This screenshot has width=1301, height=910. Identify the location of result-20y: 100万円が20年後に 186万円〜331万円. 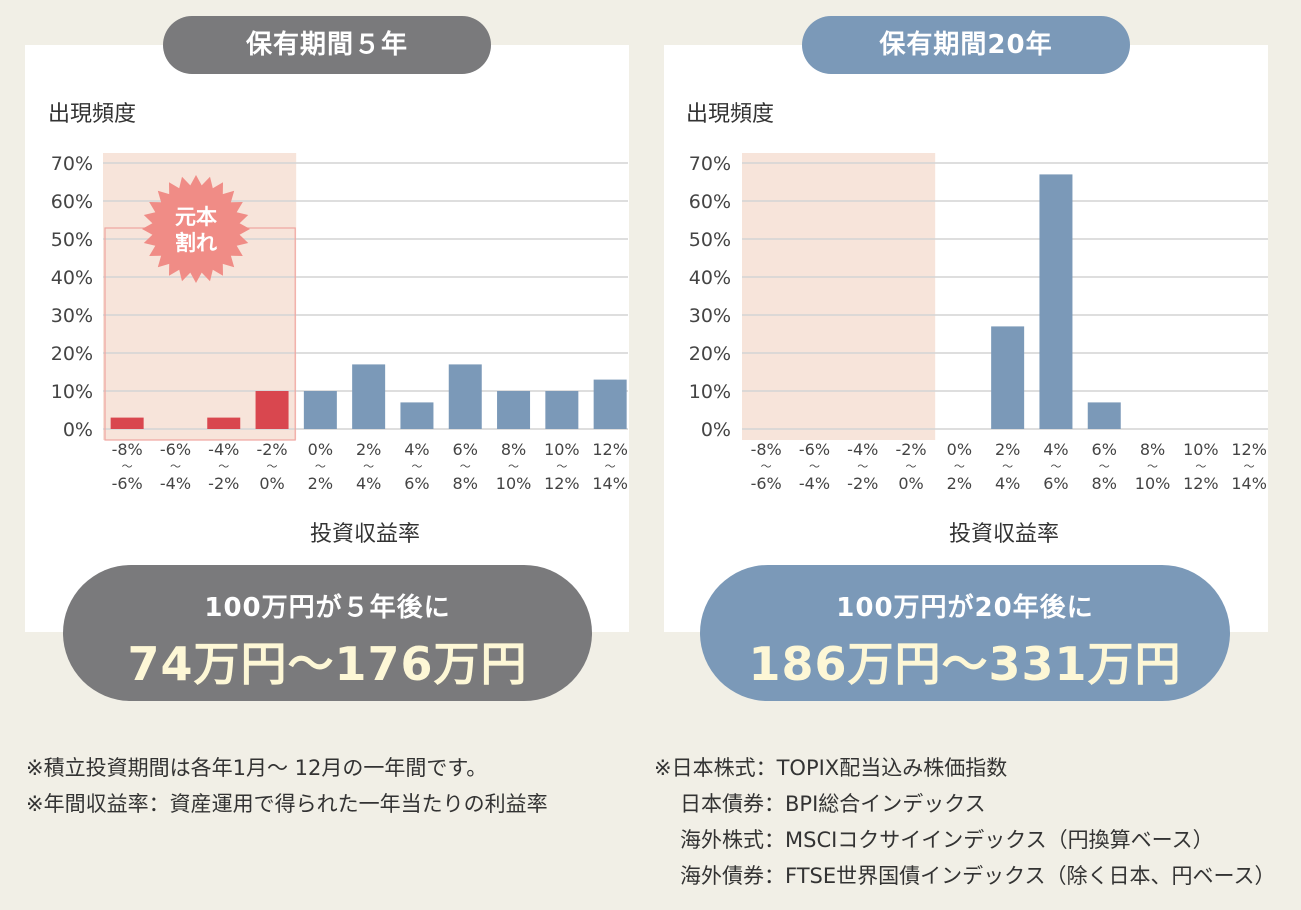
(965, 633).